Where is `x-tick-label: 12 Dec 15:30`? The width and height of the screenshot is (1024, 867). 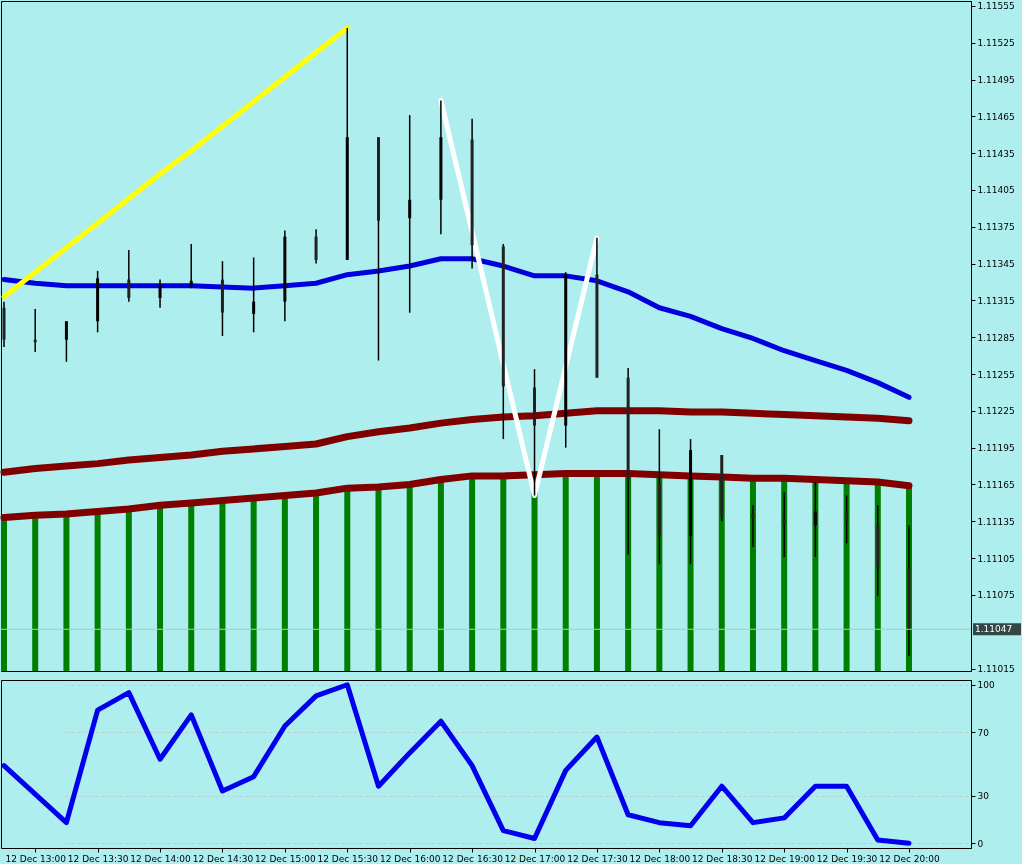 x-tick-label: 12 Dec 15:30 is located at coordinates (348, 858).